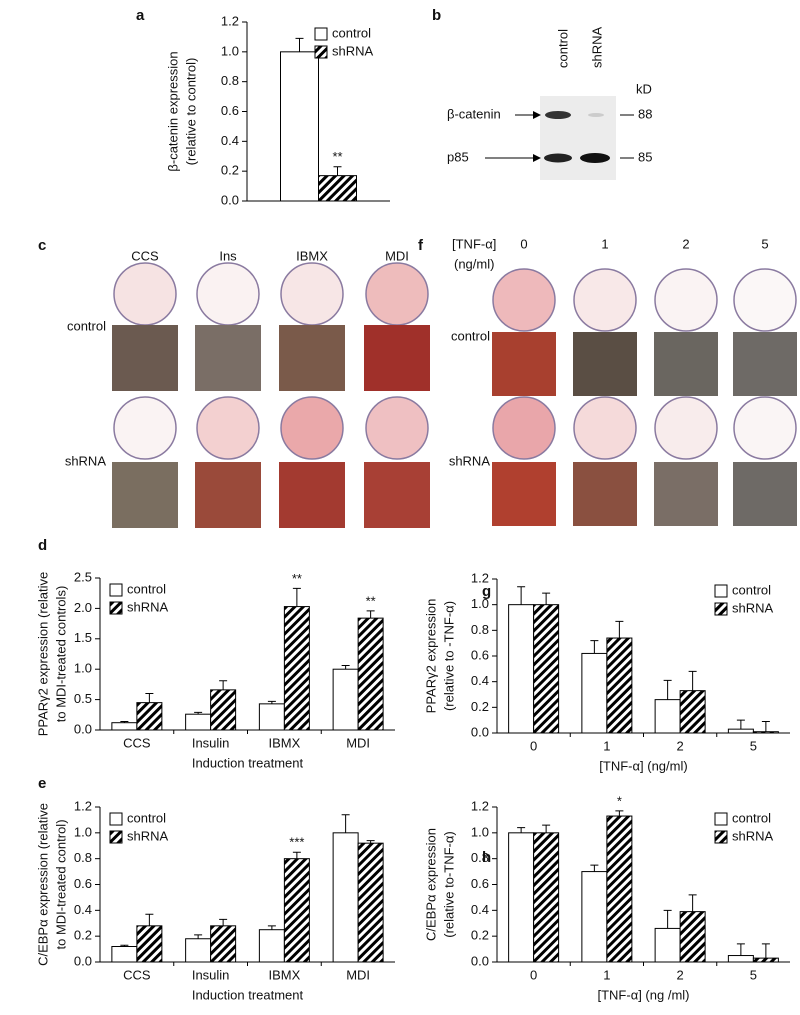 Image resolution: width=800 pixels, height=1015 pixels. What do you see at coordinates (764, 243) in the screenshot?
I see `column-label: 5` at bounding box center [764, 243].